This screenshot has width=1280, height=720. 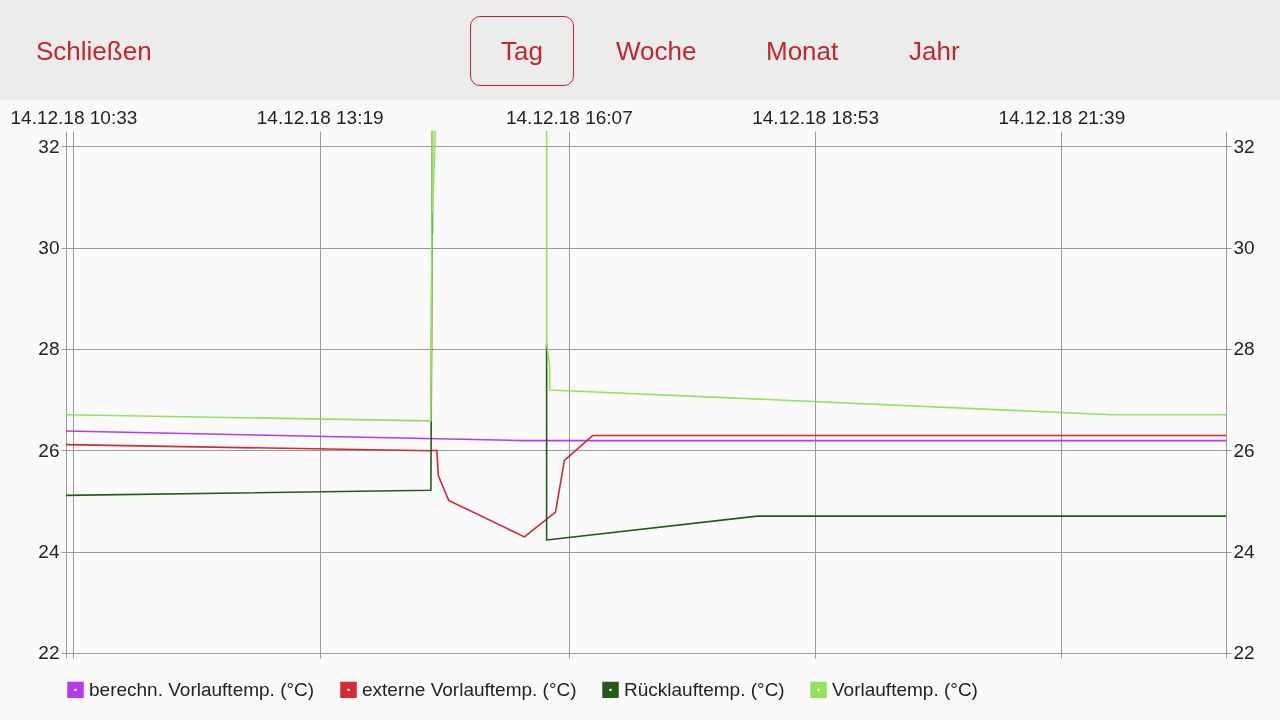 I want to click on text: Tag, so click(x=522, y=51).